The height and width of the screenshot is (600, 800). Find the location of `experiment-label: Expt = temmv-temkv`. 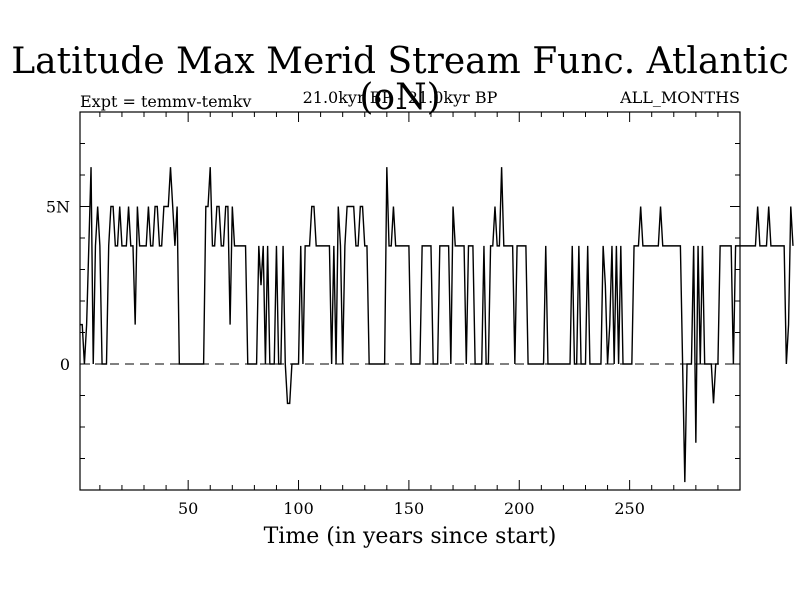

experiment-label: Expt = temmv-temkv is located at coordinates (166, 101).